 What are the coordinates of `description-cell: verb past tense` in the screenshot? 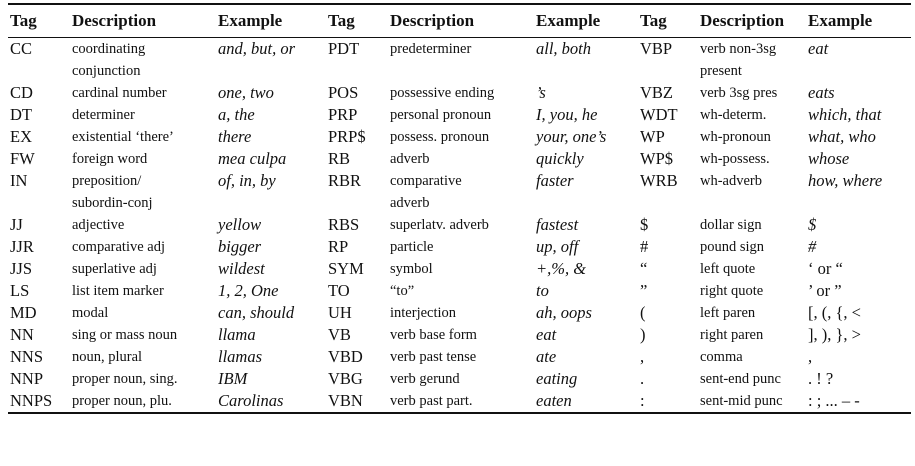 It's located at (461, 357).